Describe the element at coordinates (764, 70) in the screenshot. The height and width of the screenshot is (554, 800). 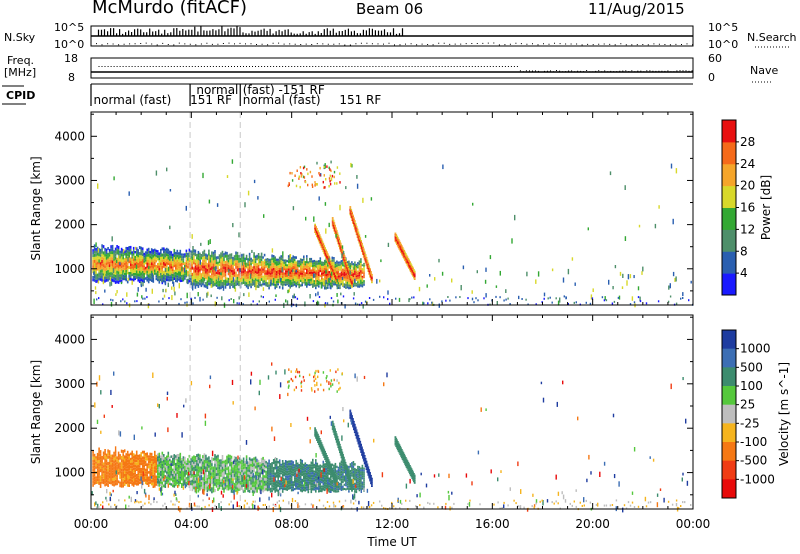
I see `nave-label: Nave` at that location.